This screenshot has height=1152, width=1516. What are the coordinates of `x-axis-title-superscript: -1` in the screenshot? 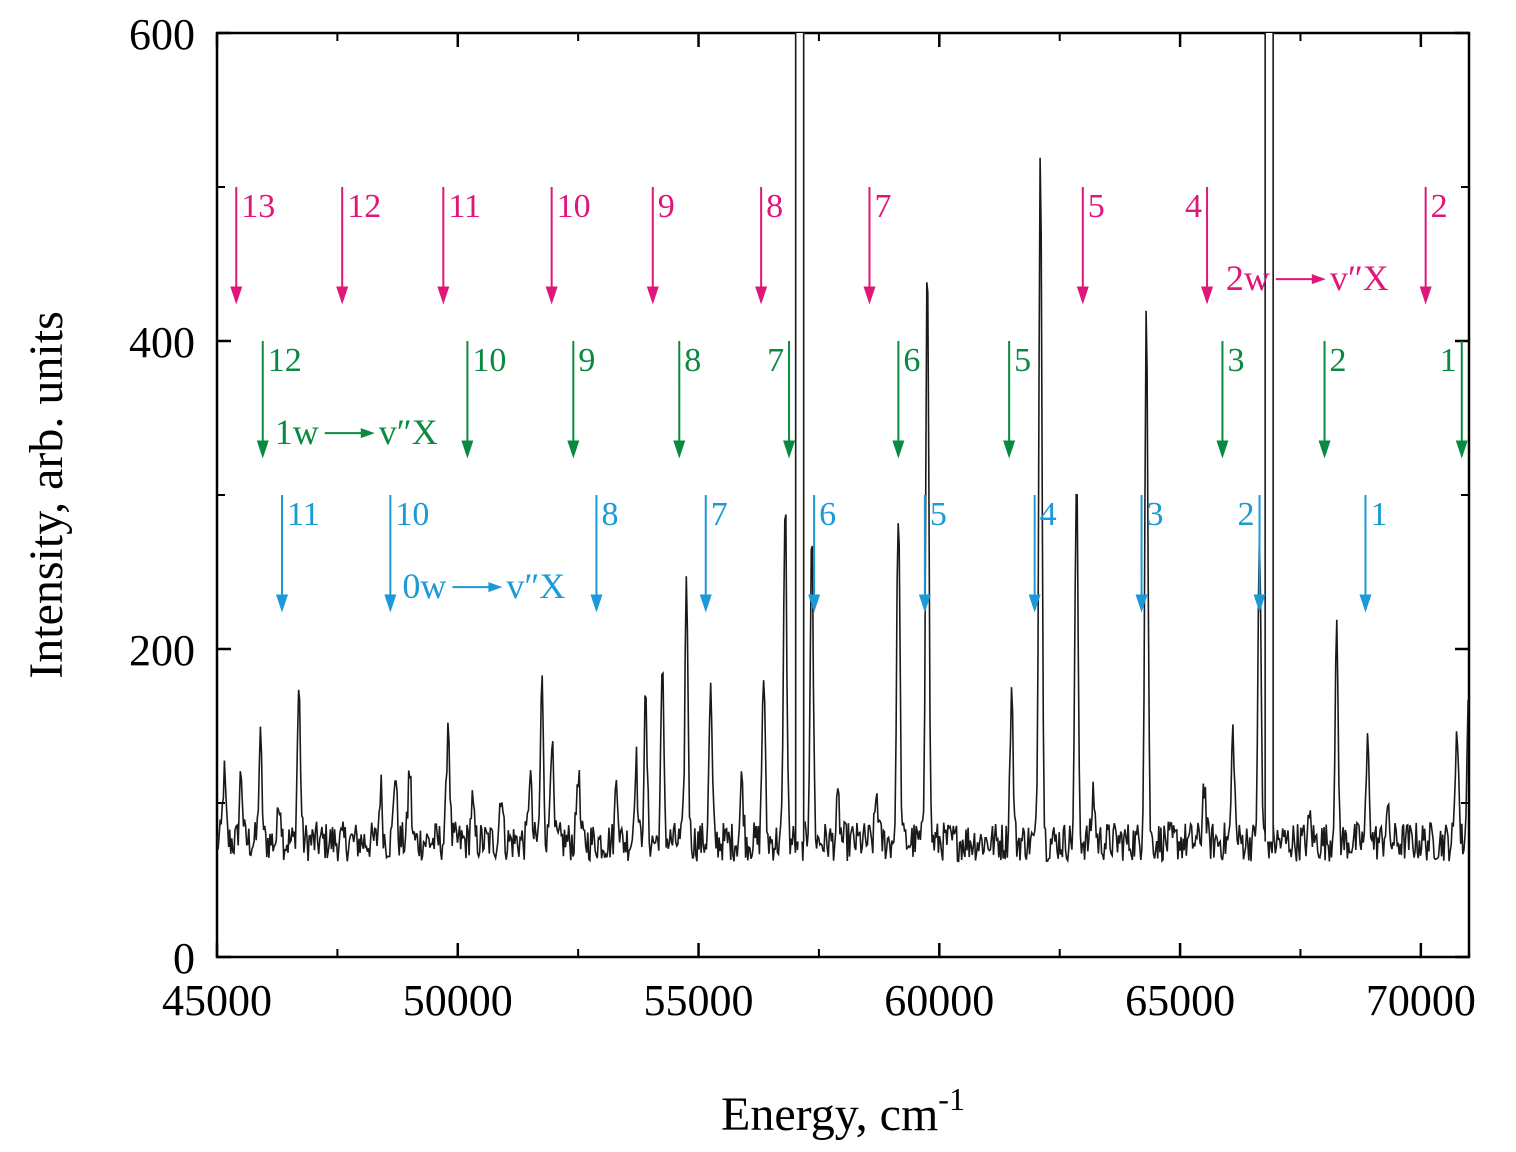 It's located at (951, 1099).